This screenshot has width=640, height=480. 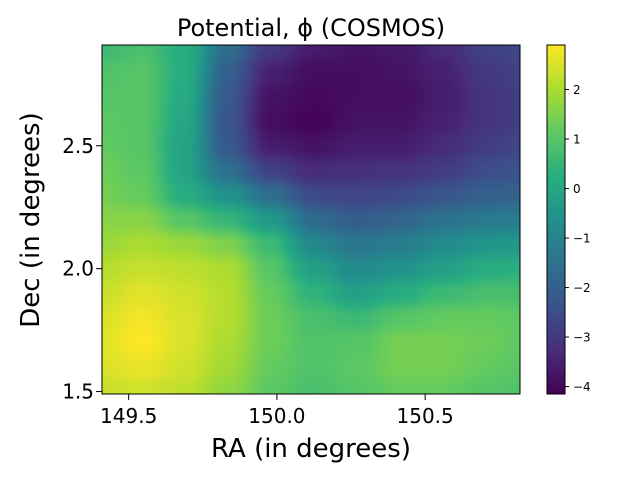 I want to click on x-axis-label: RA (in degrees), so click(x=311, y=449).